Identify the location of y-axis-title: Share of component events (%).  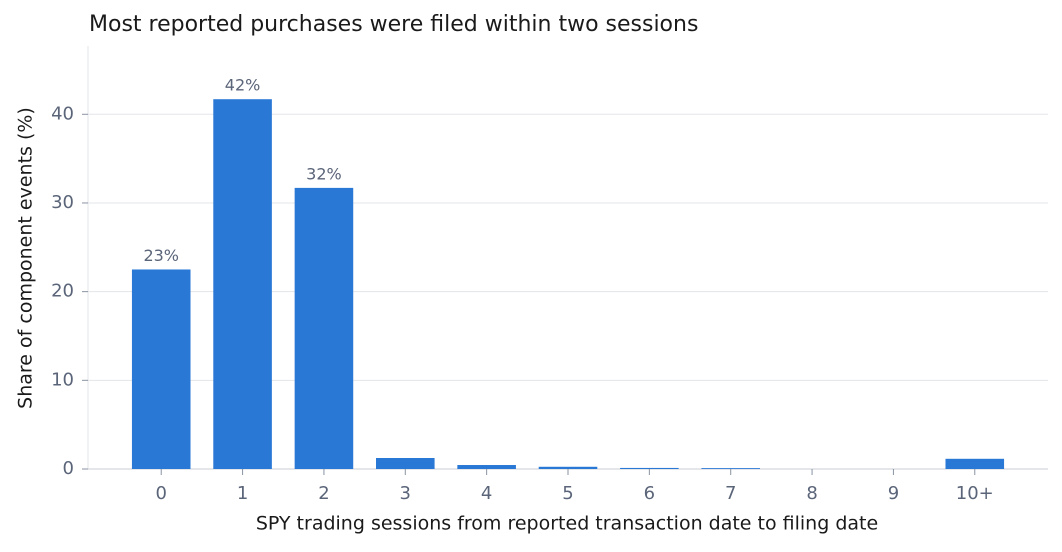
(26, 258).